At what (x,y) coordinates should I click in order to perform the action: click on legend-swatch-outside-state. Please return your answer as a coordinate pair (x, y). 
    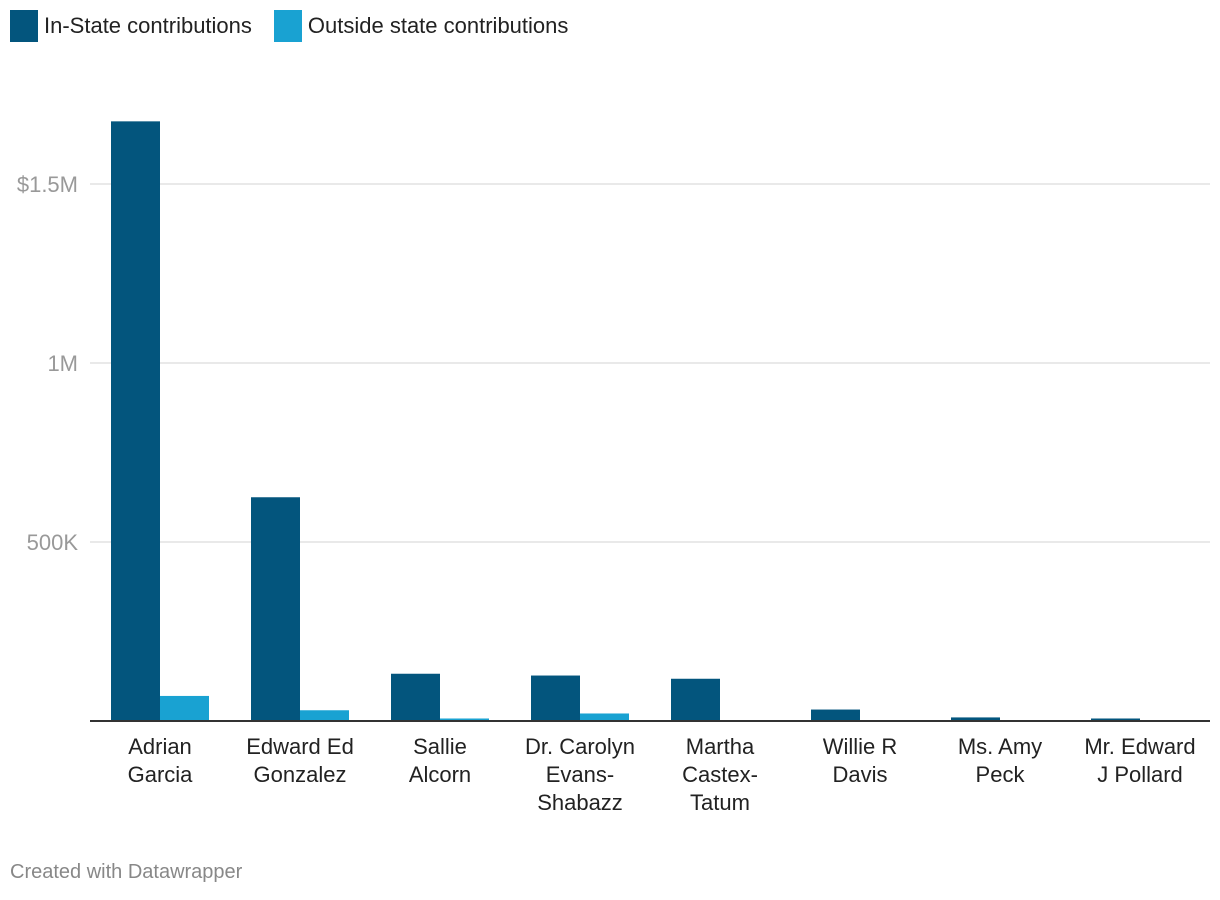
    Looking at the image, I should click on (287, 26).